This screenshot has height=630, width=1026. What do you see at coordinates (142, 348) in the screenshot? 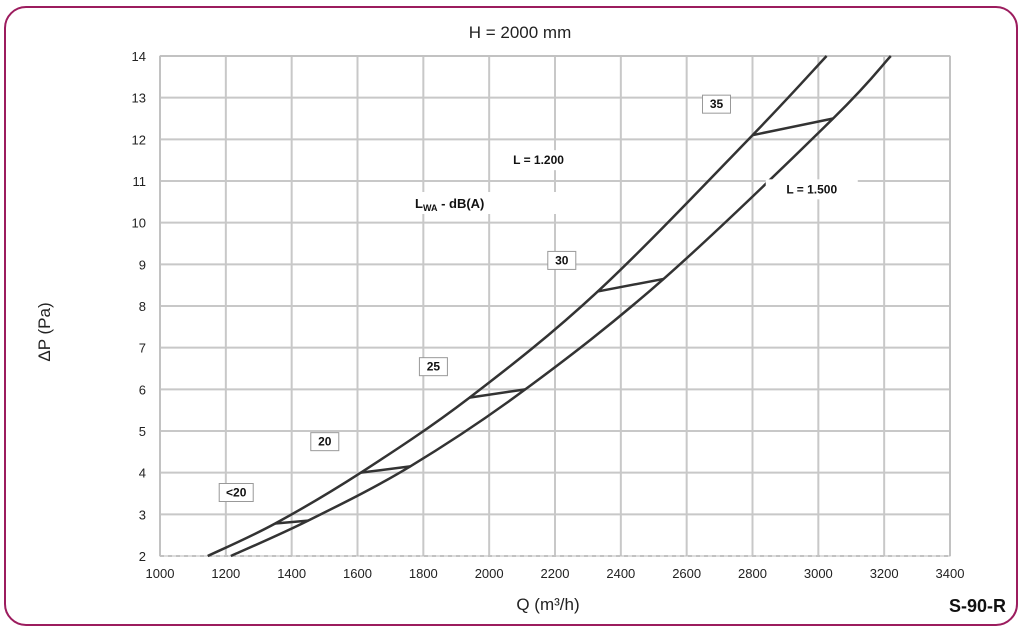
I see `y-tick-7: 7` at bounding box center [142, 348].